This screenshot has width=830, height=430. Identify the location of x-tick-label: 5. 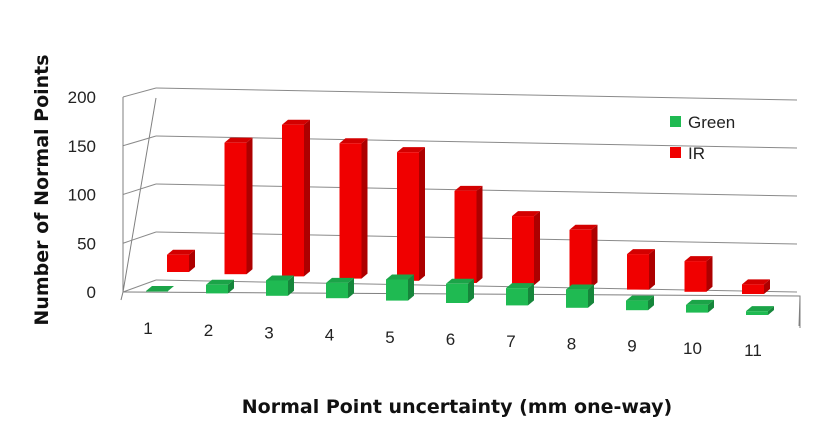
(389, 337).